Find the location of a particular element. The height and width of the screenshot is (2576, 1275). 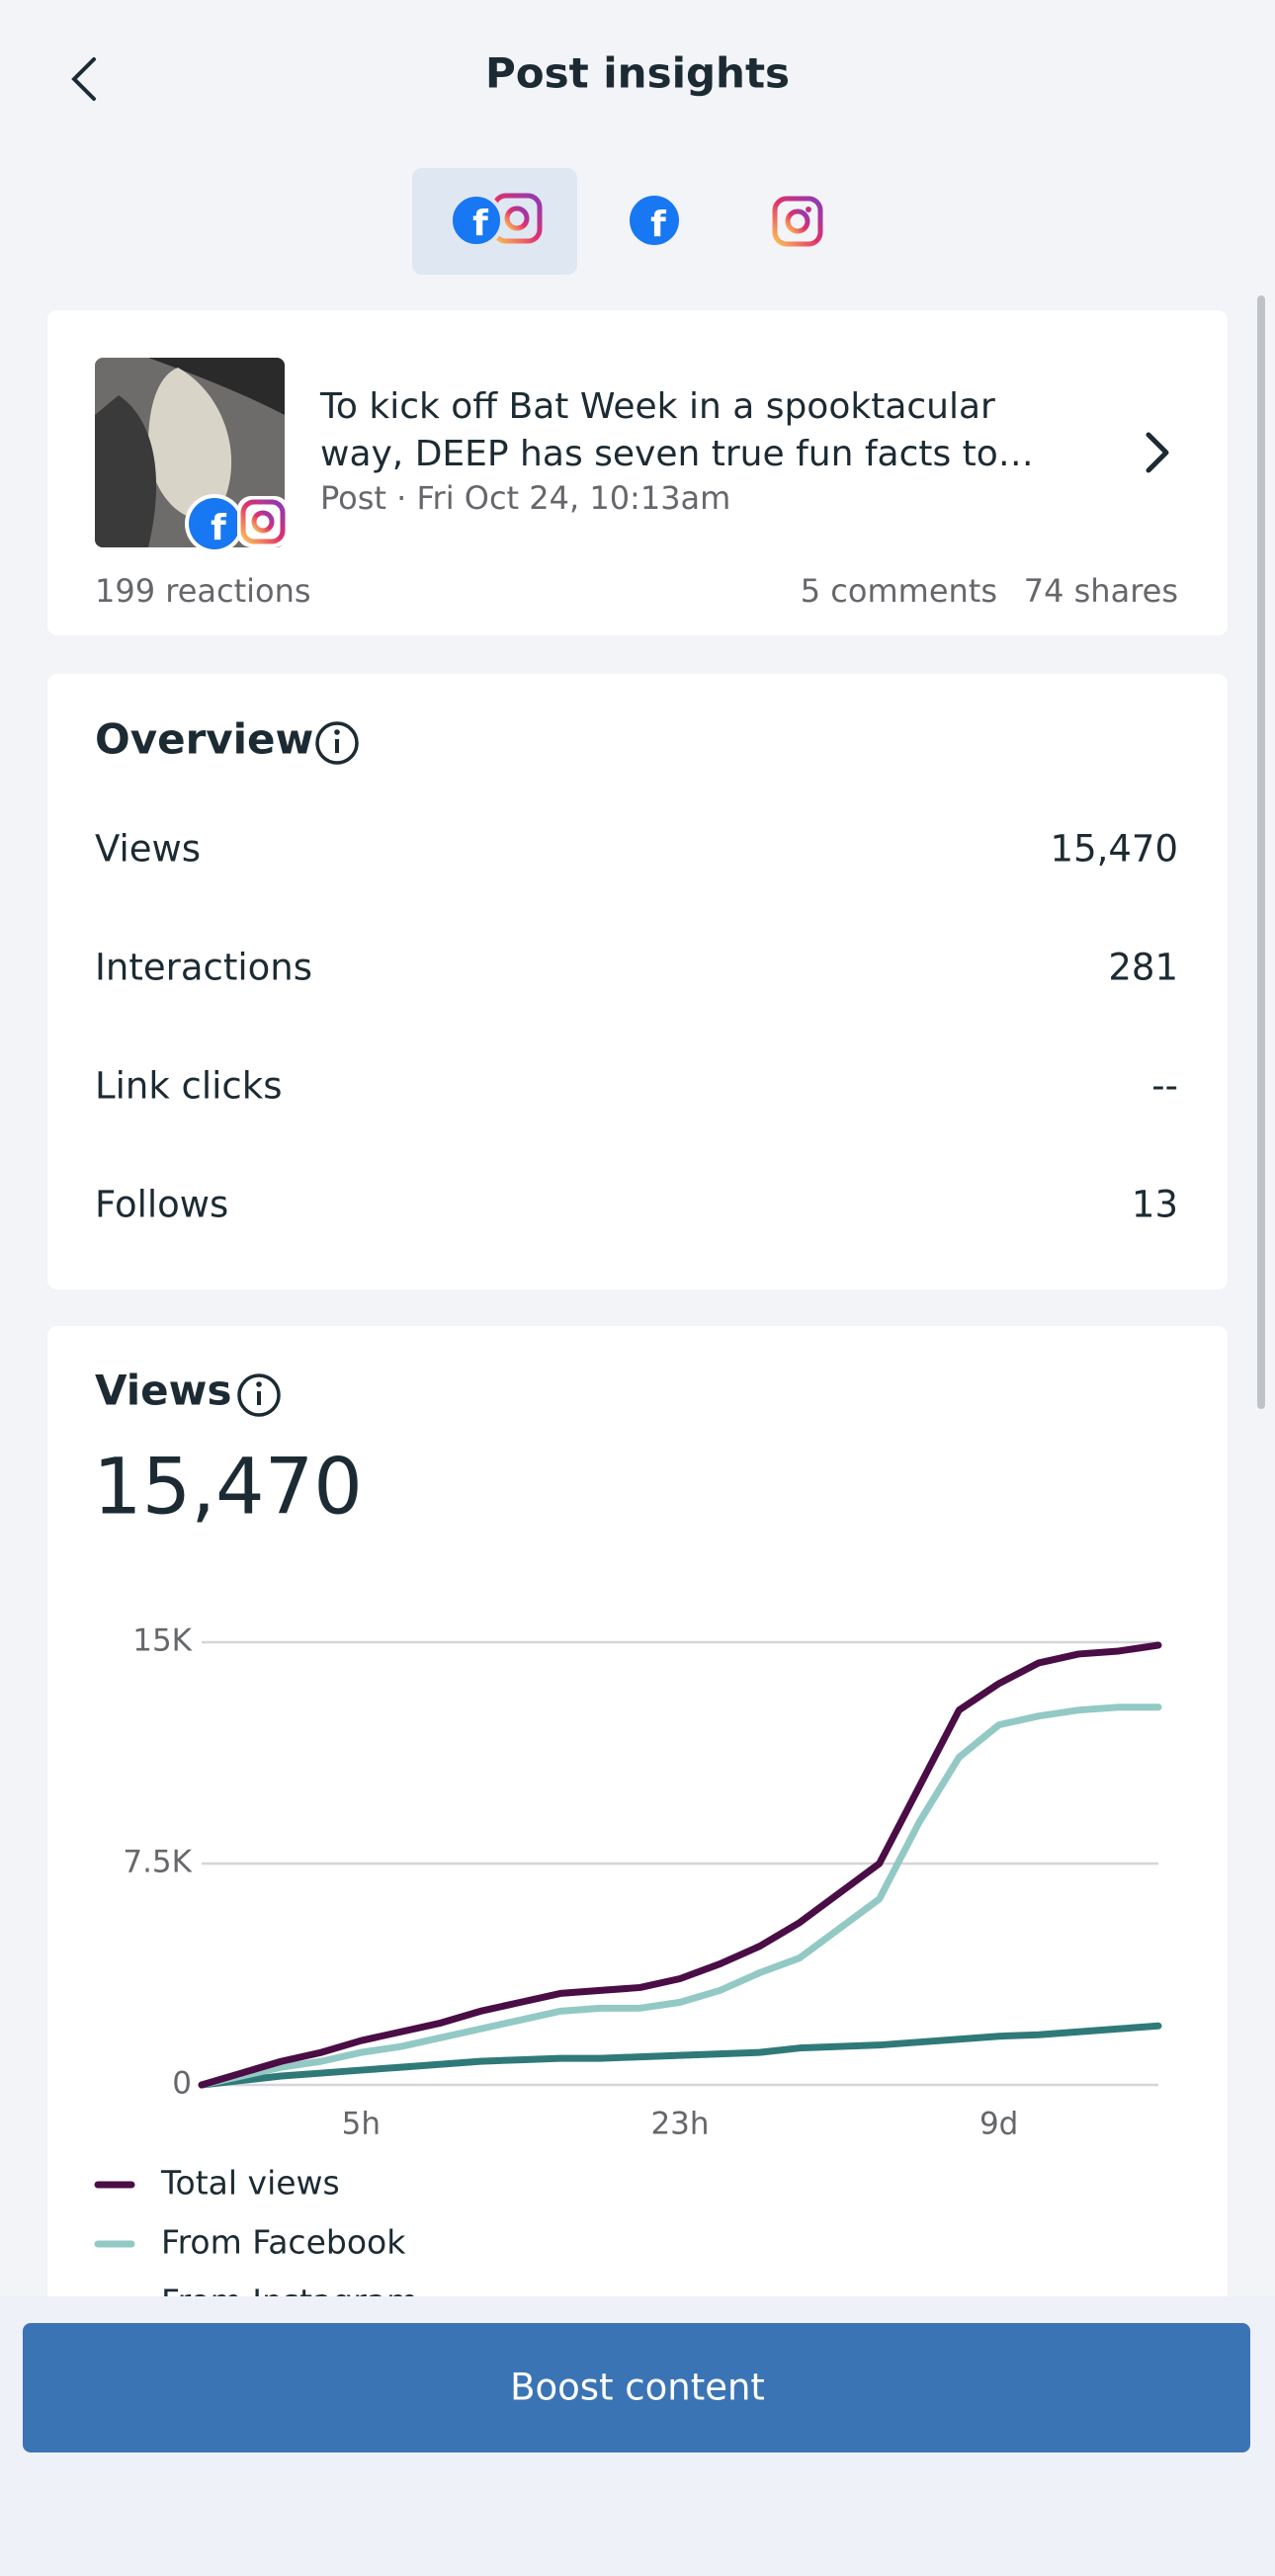

scrollbar is located at coordinates (1261, 852).